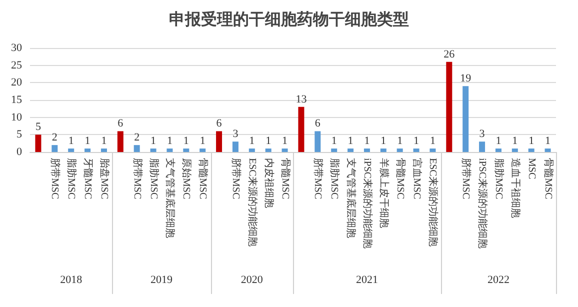 The image size is (578, 307). I want to click on data-label: 13, so click(302, 99).